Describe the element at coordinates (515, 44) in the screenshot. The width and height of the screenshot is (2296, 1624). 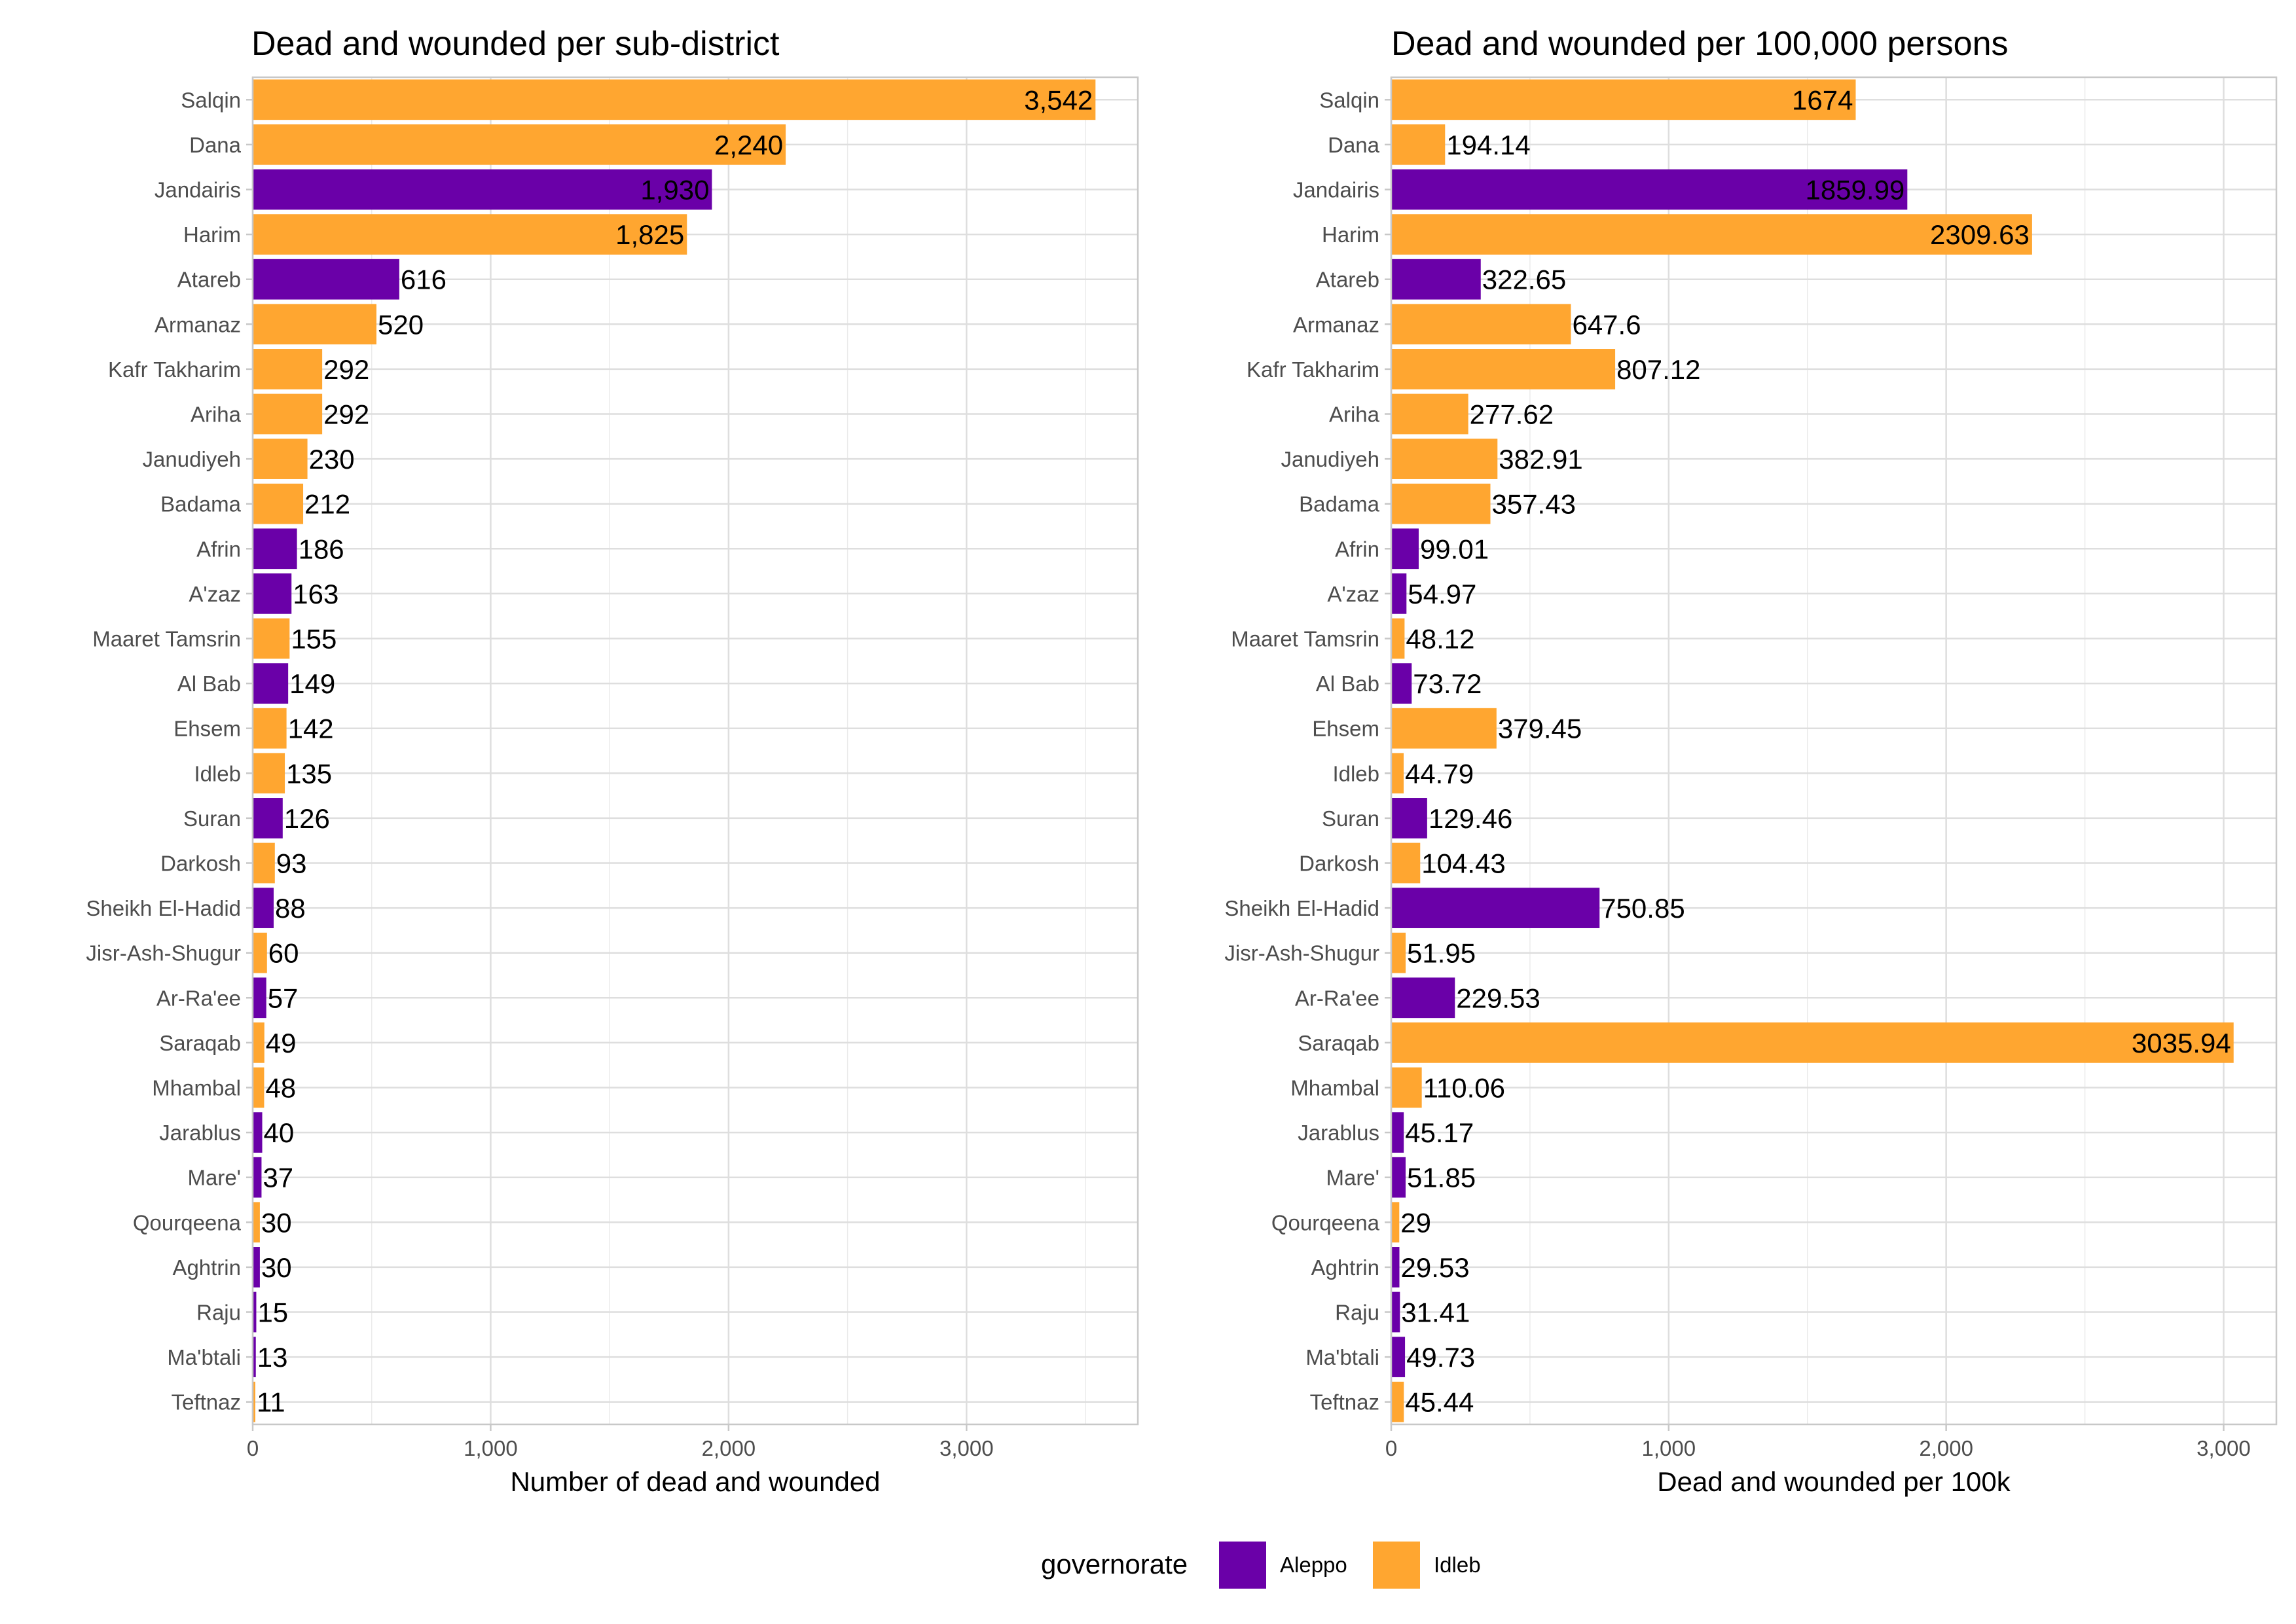
I see `panel-title: Dead and wounded per sub-district` at that location.